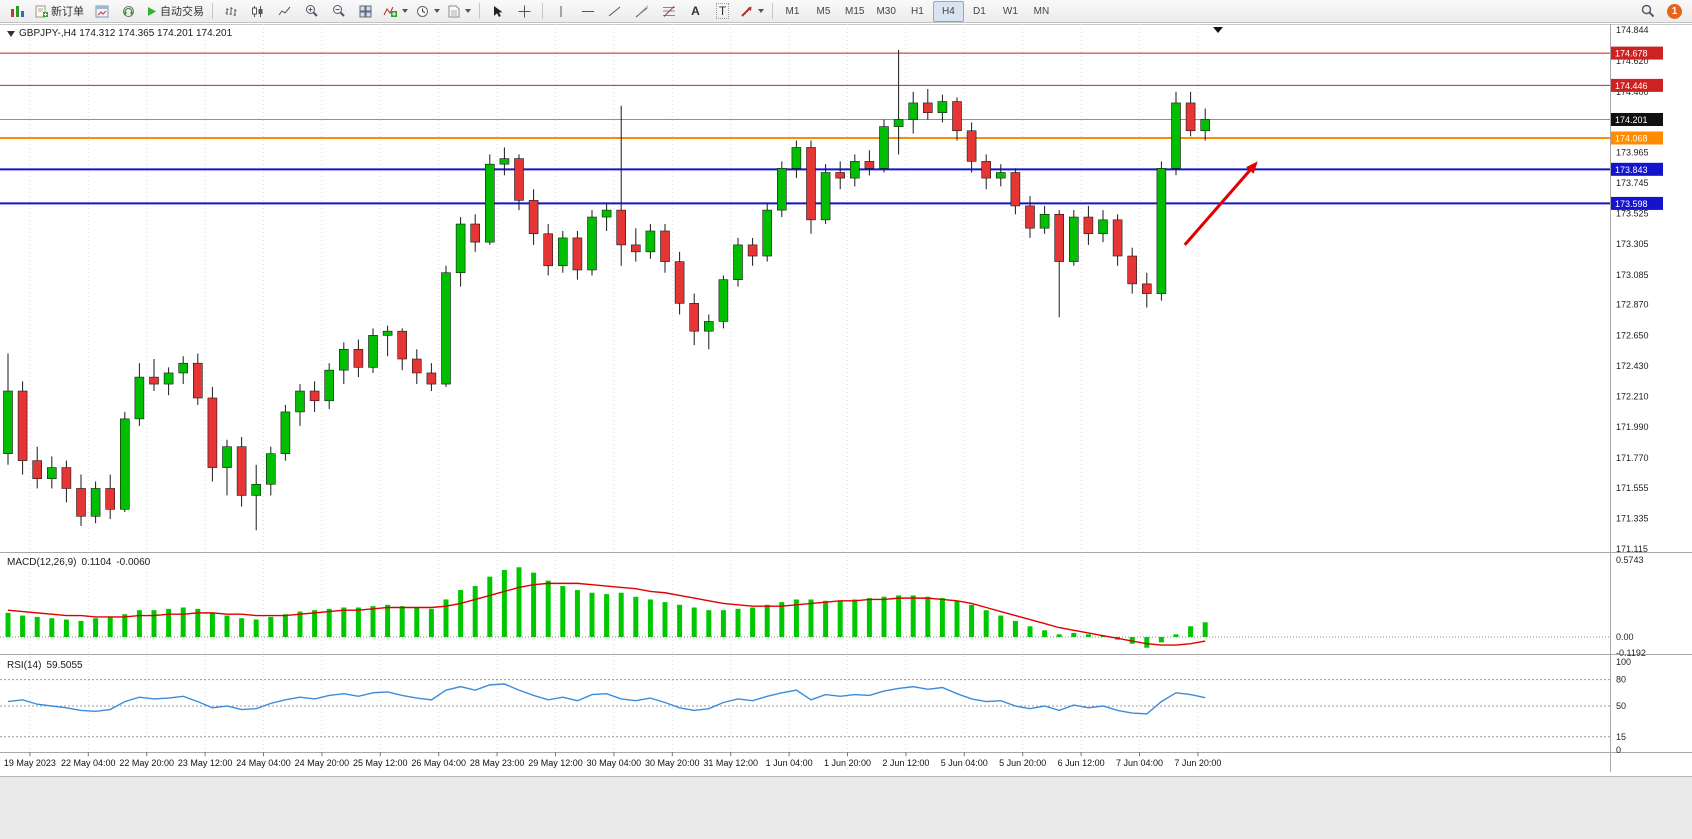 The width and height of the screenshot is (1692, 839). Describe the element at coordinates (722, 11) in the screenshot. I see `text-label-button: T` at that location.